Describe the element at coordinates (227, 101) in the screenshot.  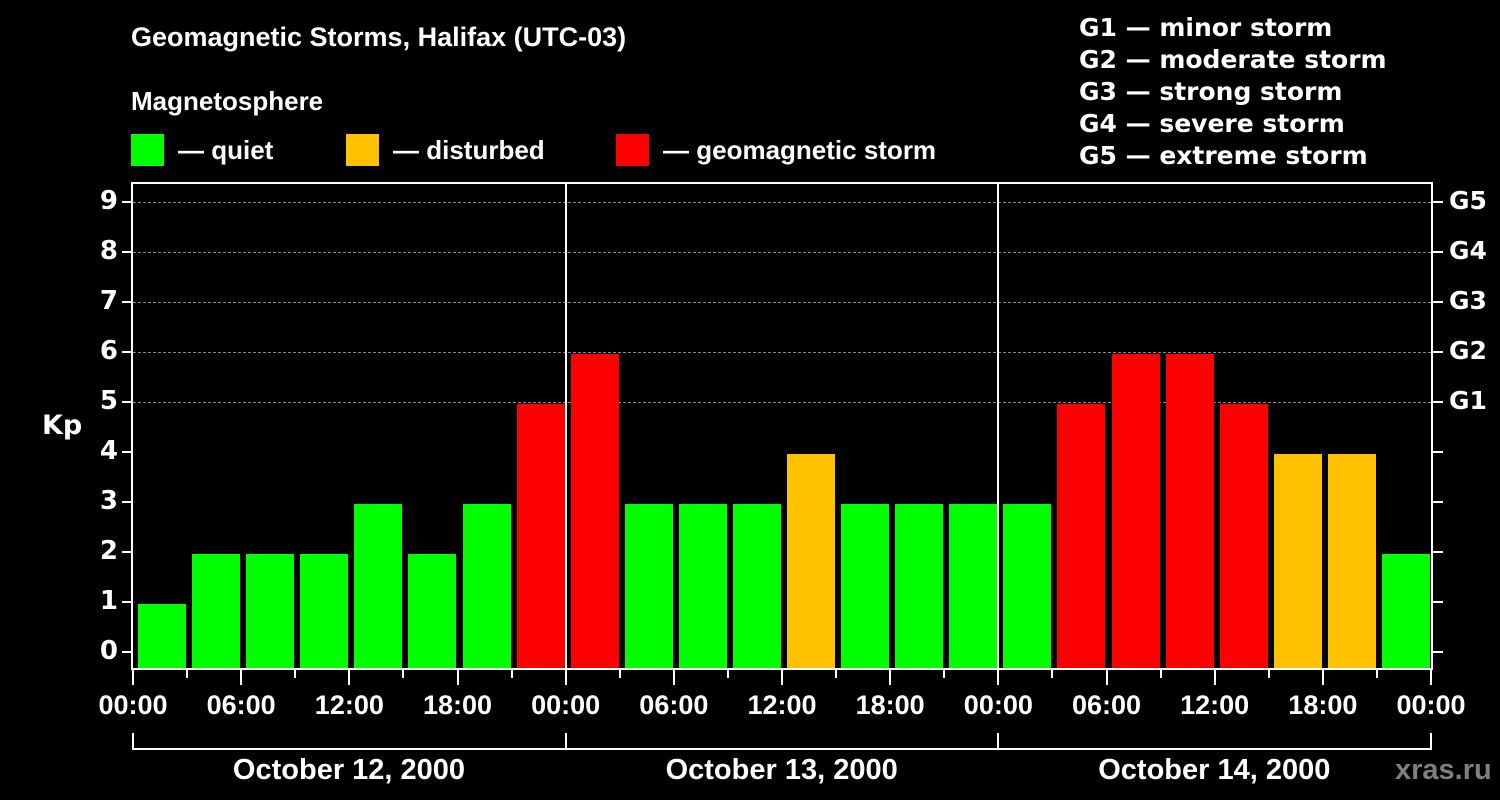
I see `legend-heading: Magnetosphere` at that location.